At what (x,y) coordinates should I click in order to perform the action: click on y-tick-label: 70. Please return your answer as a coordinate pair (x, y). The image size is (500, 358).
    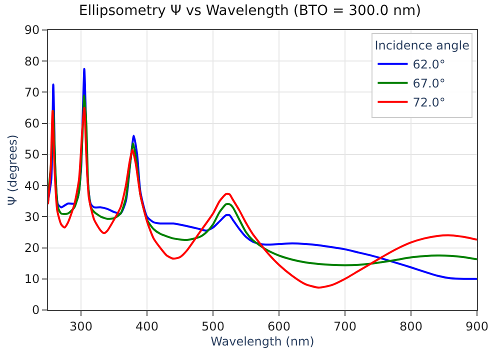
    Looking at the image, I should click on (32, 92).